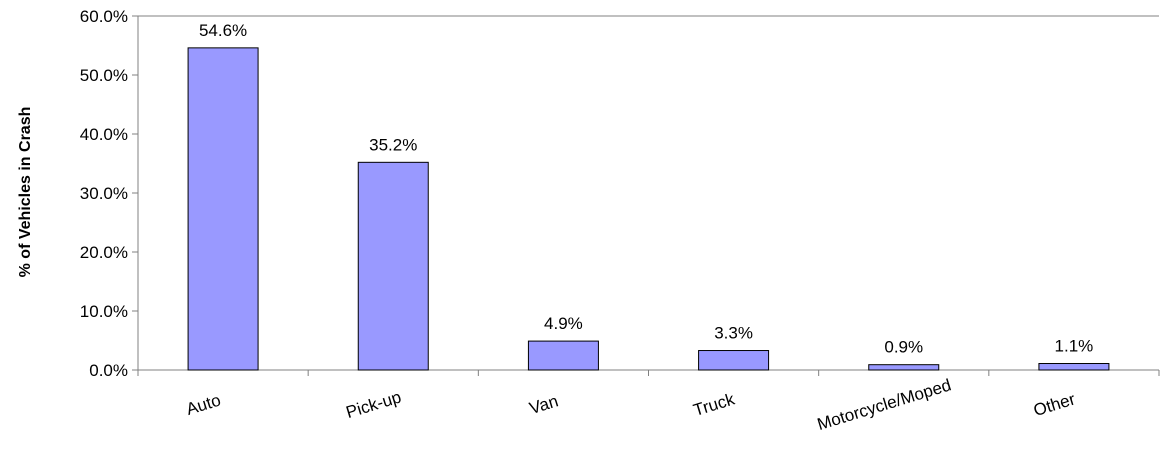  I want to click on y-tick-label: 30.0%, so click(104, 193).